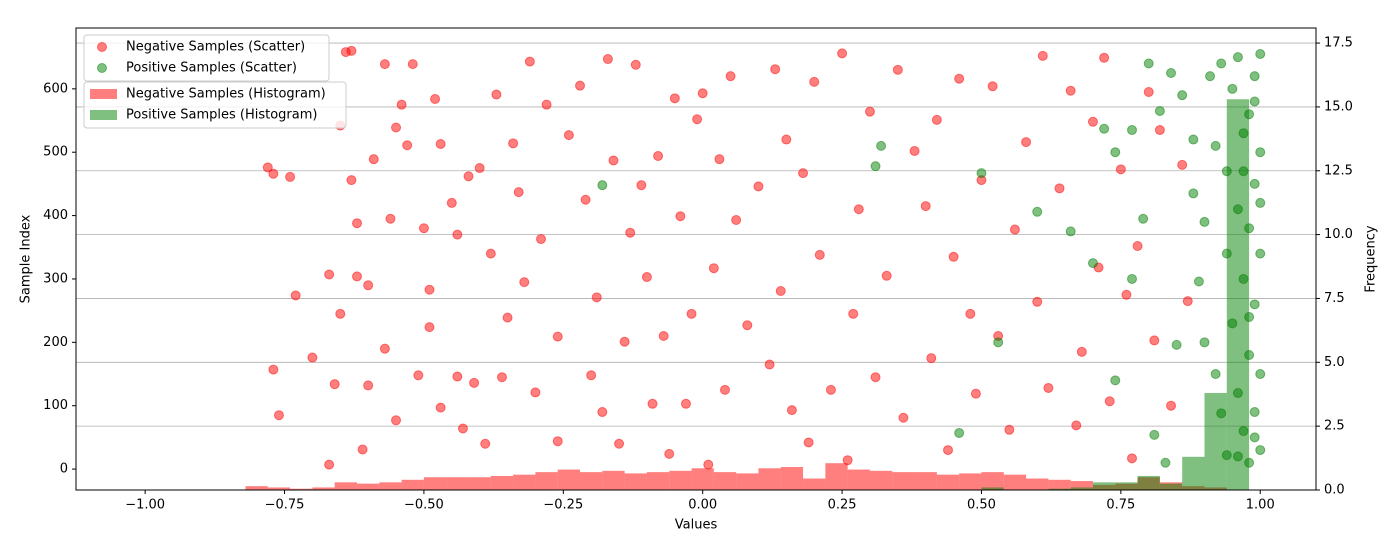 Image resolution: width=1393 pixels, height=544 pixels. What do you see at coordinates (702, 505) in the screenshot?
I see `x-tick-label: 0.00` at bounding box center [702, 505].